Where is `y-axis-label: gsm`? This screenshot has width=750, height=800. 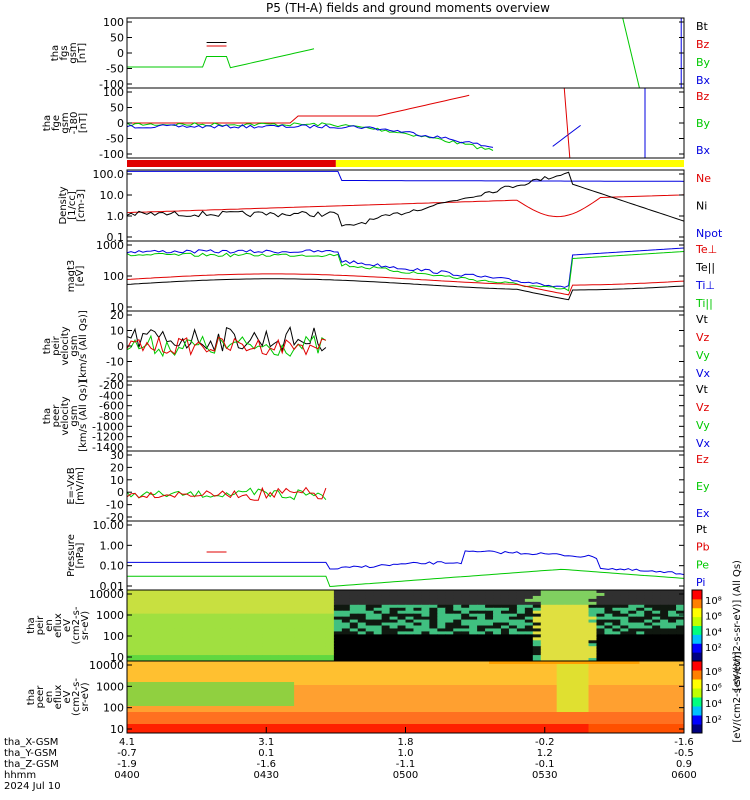
y-axis-label: gsm is located at coordinates (73, 52).